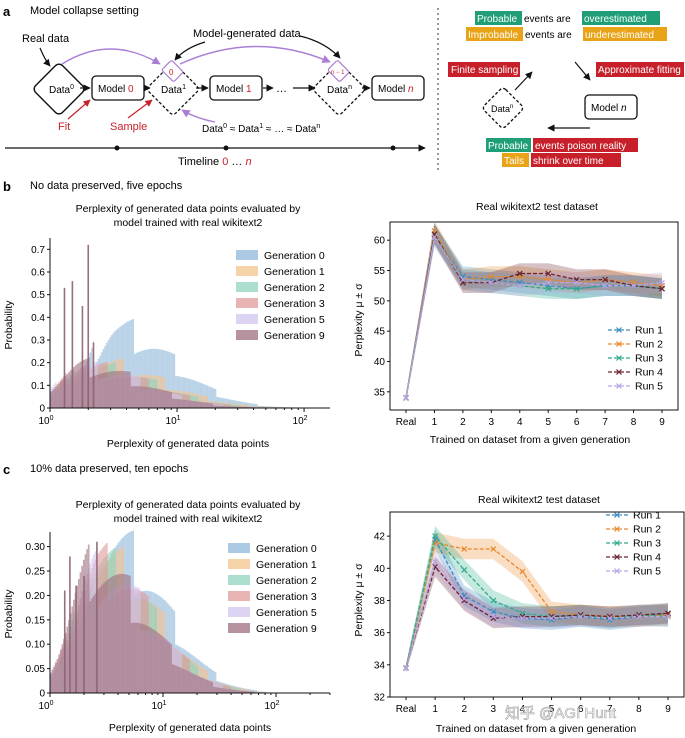 This screenshot has width=685, height=738. I want to click on hist-ytick-label: 0.4, so click(38, 318).